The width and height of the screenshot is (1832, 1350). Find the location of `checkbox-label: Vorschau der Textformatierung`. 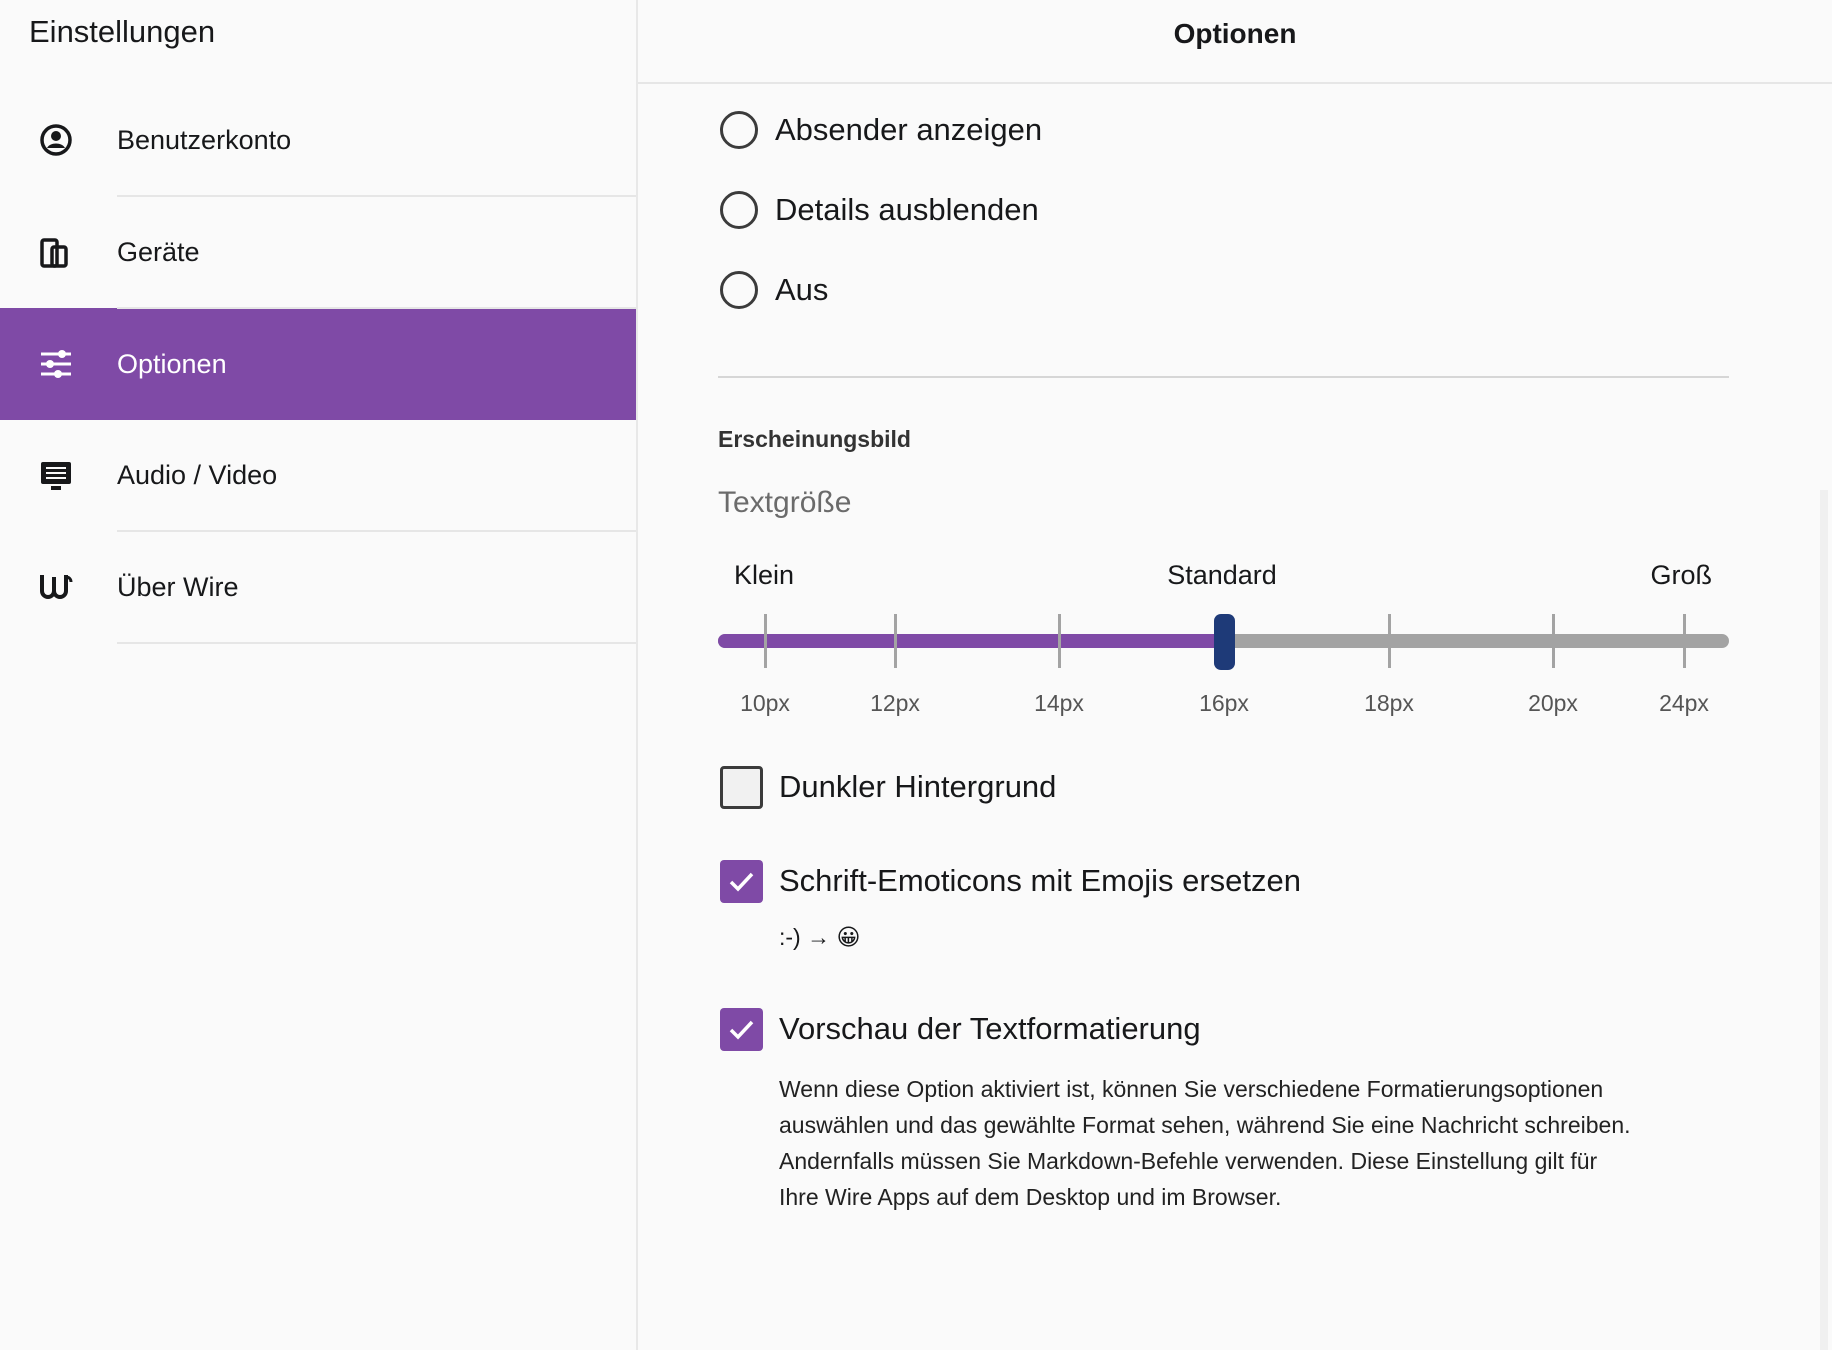

checkbox-label: Vorschau der Textformatierung is located at coordinates (990, 1028).